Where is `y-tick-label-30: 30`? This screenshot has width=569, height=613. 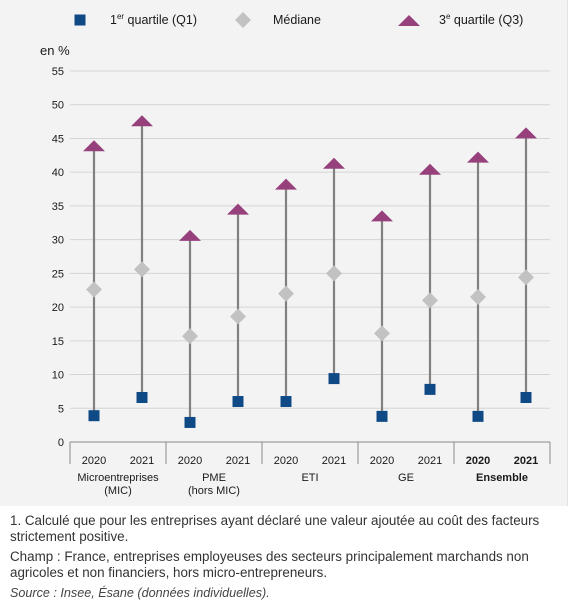
y-tick-label-30: 30 is located at coordinates (58, 241).